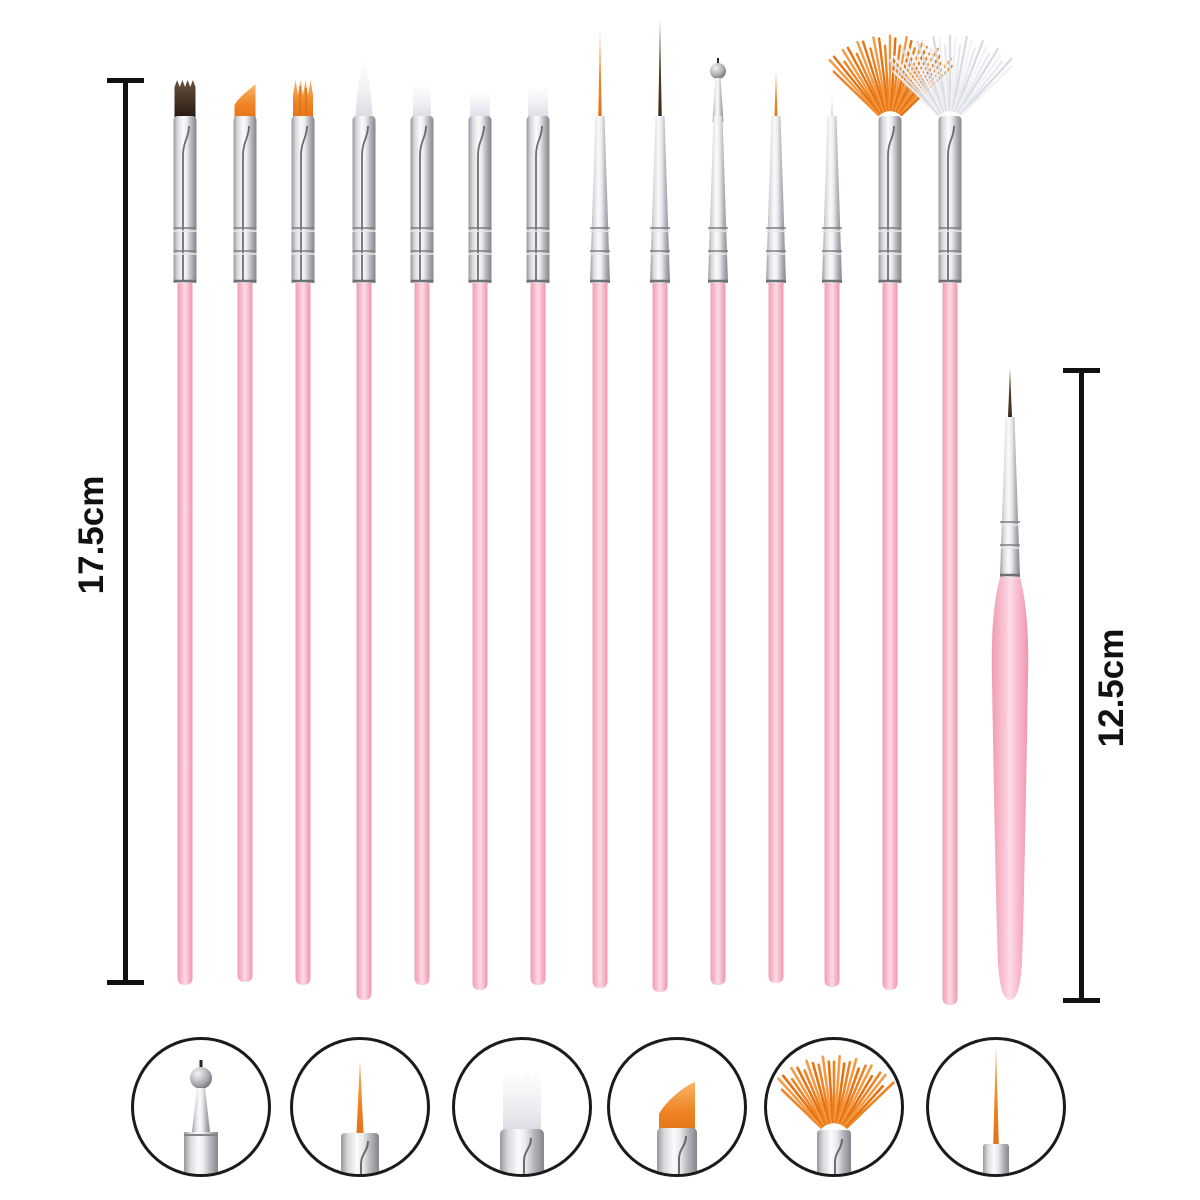  What do you see at coordinates (125, 982) in the screenshot?
I see `ruler-left-bottom-cap` at bounding box center [125, 982].